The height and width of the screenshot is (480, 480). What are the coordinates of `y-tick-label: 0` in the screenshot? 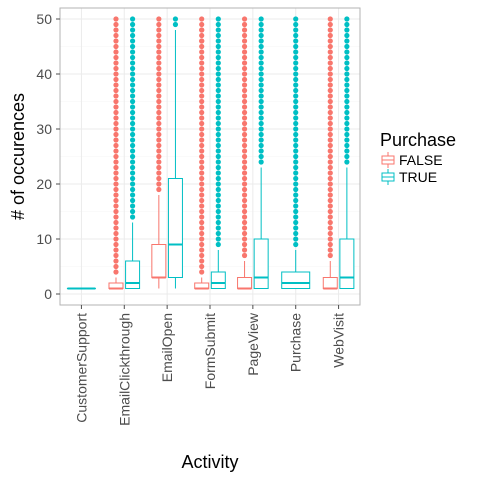 It's located at (48, 294).